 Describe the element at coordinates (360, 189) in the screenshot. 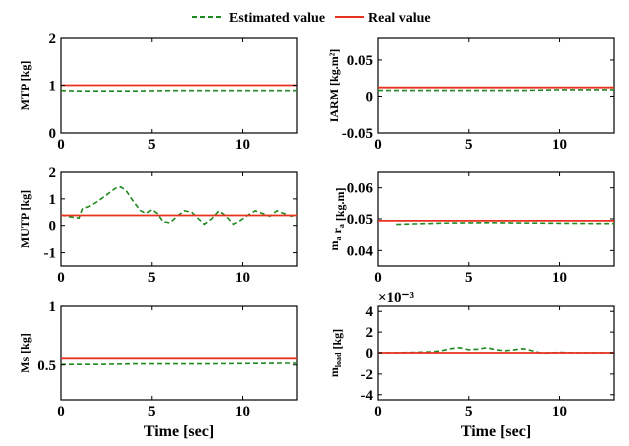

I see `y-tick-label: 0.06` at that location.